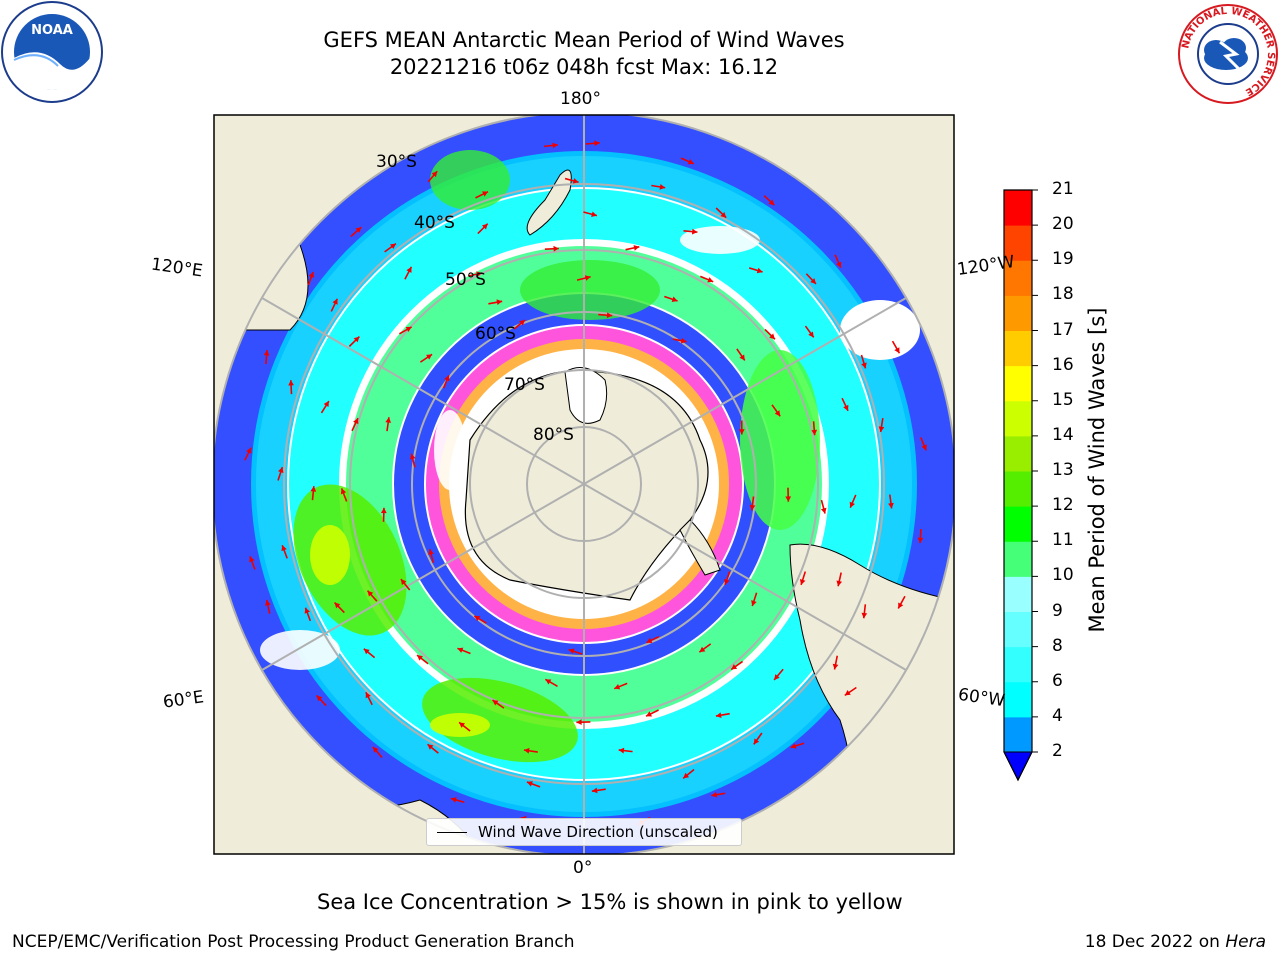 This screenshot has height=960, width=1280. What do you see at coordinates (1063, 505) in the screenshot?
I see `colorbar-tick-label: 12` at bounding box center [1063, 505].